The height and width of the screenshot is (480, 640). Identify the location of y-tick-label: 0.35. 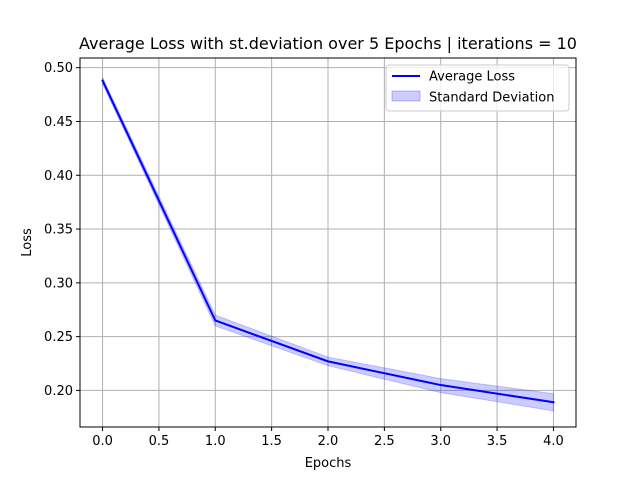
(58, 230).